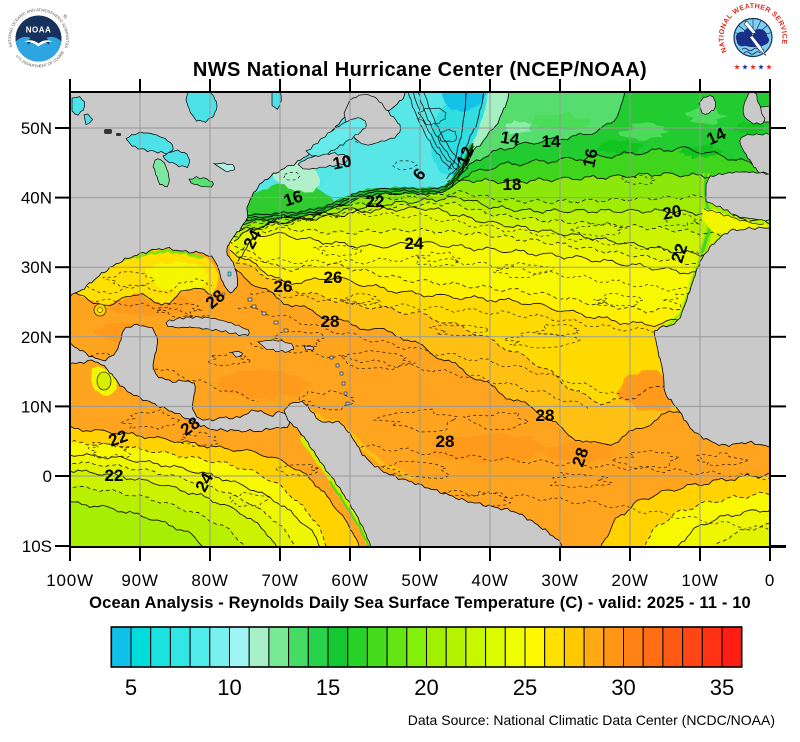  Describe the element at coordinates (722, 687) in the screenshot. I see `svg-text: 35` at that location.